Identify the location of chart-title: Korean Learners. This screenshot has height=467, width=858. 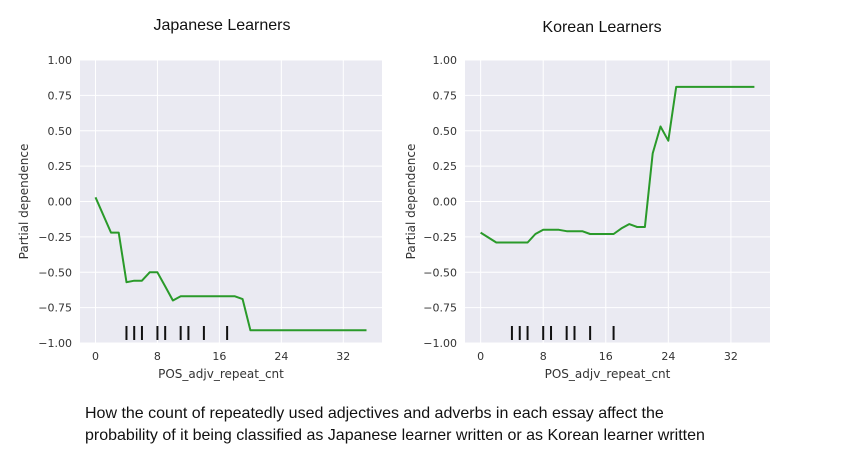
(601, 27).